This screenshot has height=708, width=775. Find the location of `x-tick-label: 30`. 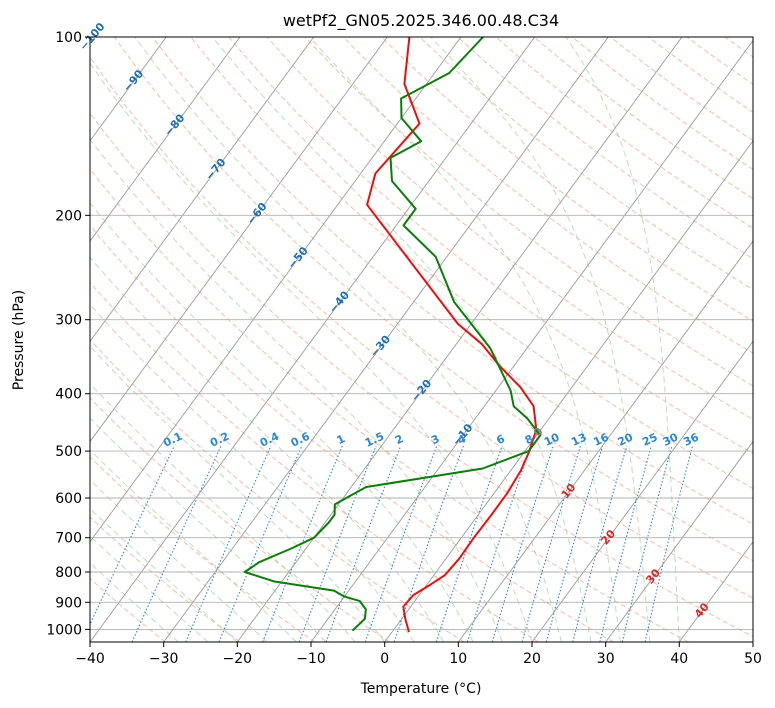

x-tick-label: 30 is located at coordinates (606, 659).